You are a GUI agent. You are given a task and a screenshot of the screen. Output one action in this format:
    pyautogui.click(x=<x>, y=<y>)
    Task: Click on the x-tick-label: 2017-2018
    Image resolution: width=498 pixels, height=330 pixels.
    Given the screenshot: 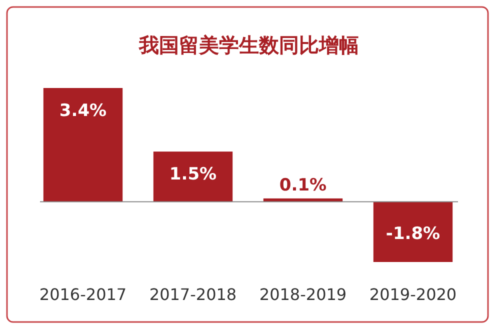 What is the action you would take?
    pyautogui.click(x=193, y=294)
    